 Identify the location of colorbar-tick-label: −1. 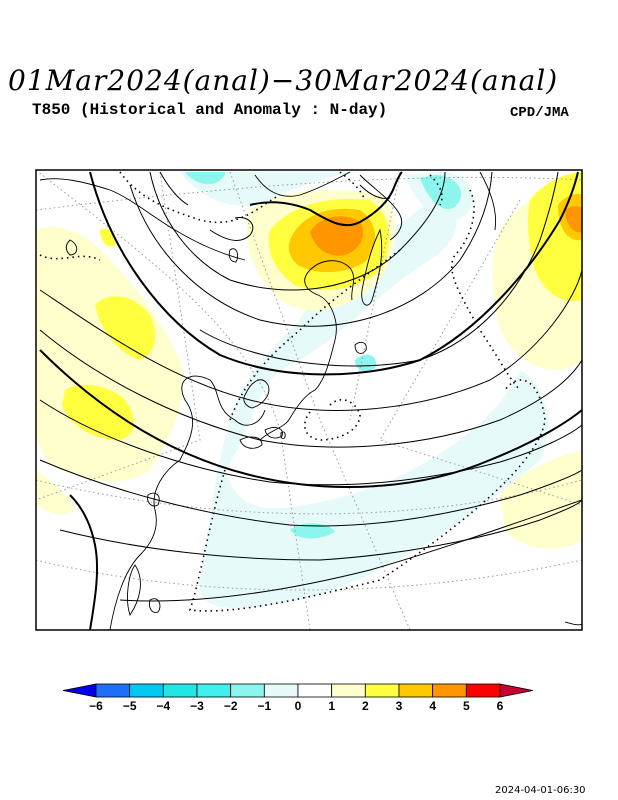
(264, 706).